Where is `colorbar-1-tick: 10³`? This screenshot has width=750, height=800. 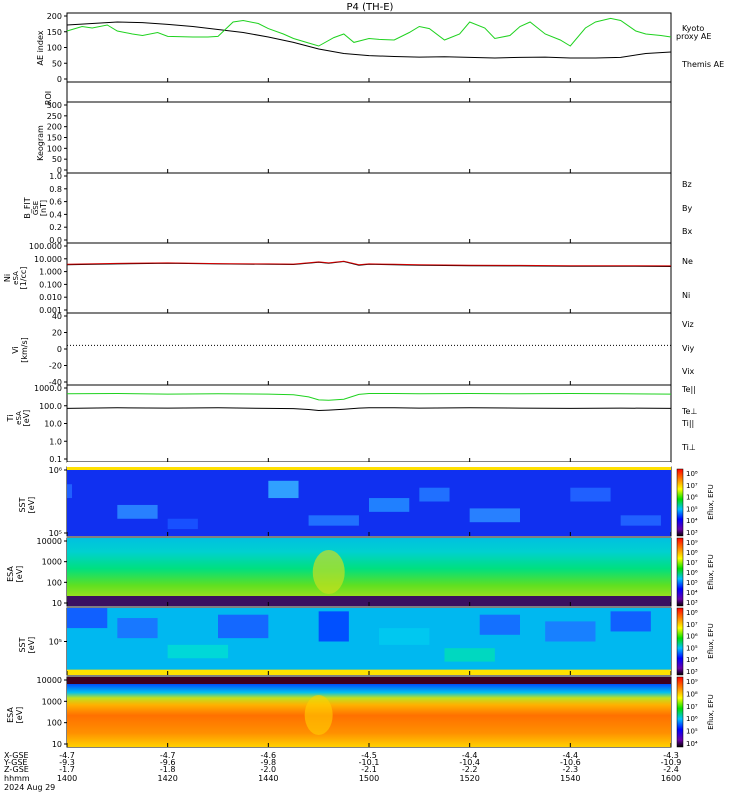 colorbar-1-tick: 10³ is located at coordinates (692, 533).